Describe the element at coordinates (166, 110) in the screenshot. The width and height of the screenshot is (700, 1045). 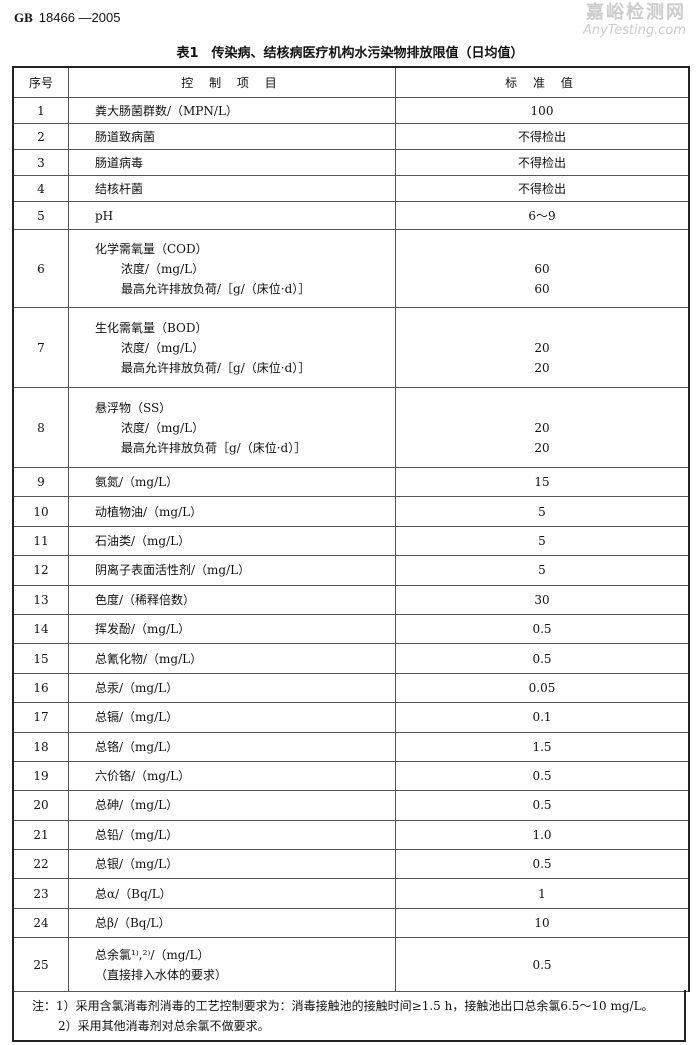
I see `item-line: 粪大肠菌群数/（MPN/L）` at that location.